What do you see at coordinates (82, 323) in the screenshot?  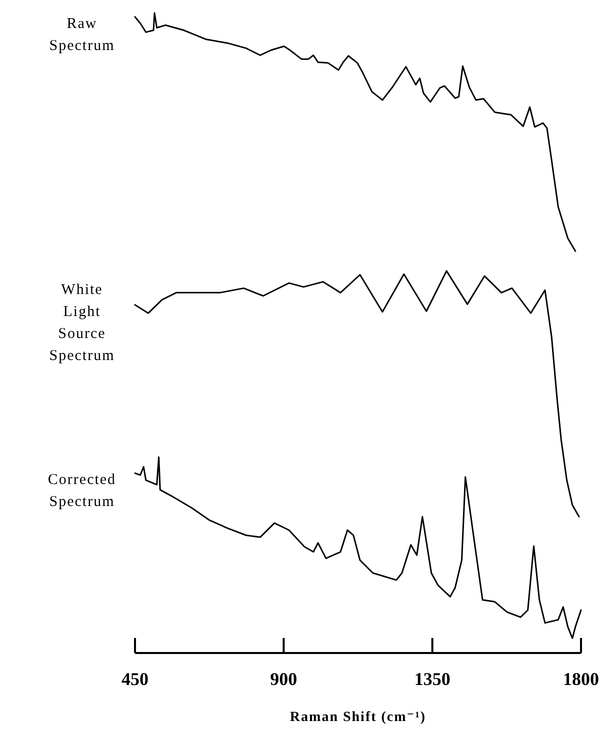 I see `series-label: White Light Source Spectrum` at bounding box center [82, 323].